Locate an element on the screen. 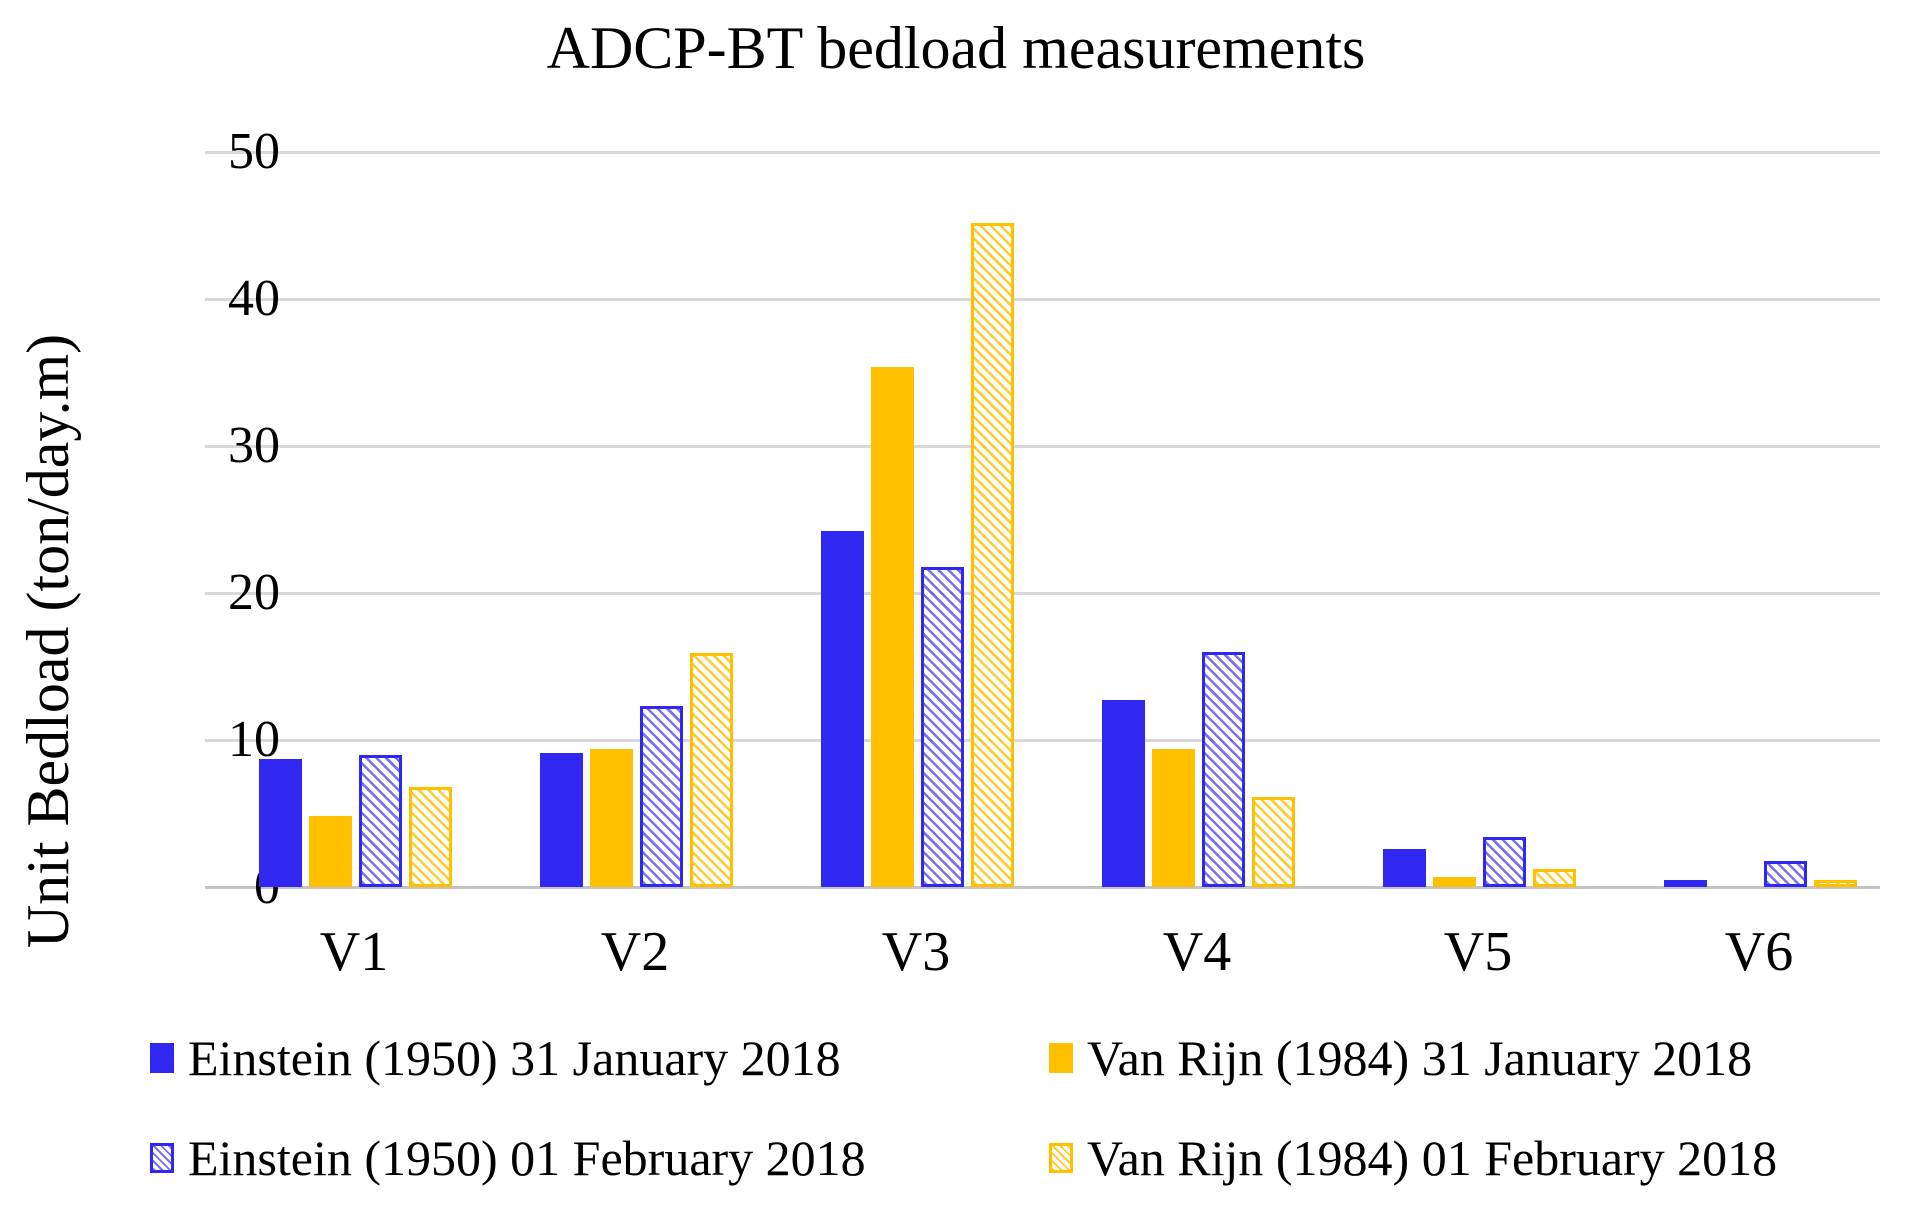 The image size is (1912, 1208). x-tick-label-v5: V5 is located at coordinates (1478, 952).